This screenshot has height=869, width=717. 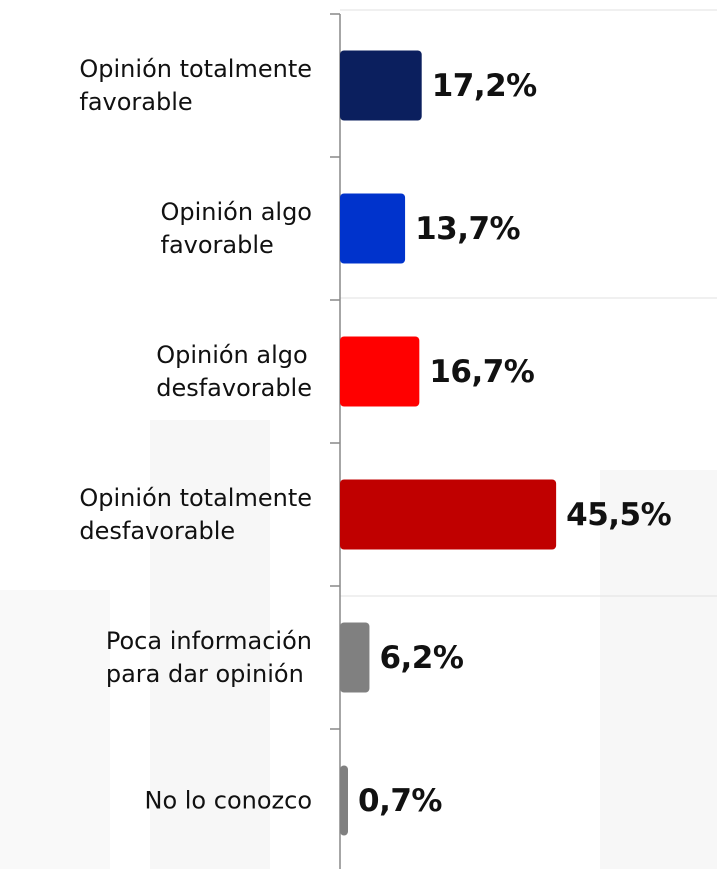 I want to click on category-label: Poca información para dar opinión, so click(x=208, y=657).